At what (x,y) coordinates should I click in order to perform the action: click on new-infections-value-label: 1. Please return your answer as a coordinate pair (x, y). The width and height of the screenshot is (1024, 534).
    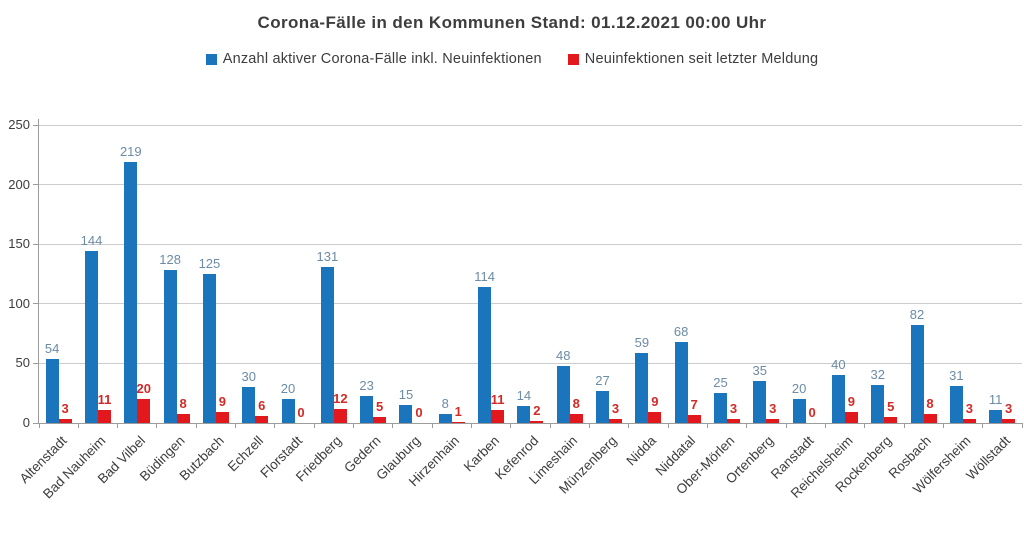
    Looking at the image, I should click on (458, 411).